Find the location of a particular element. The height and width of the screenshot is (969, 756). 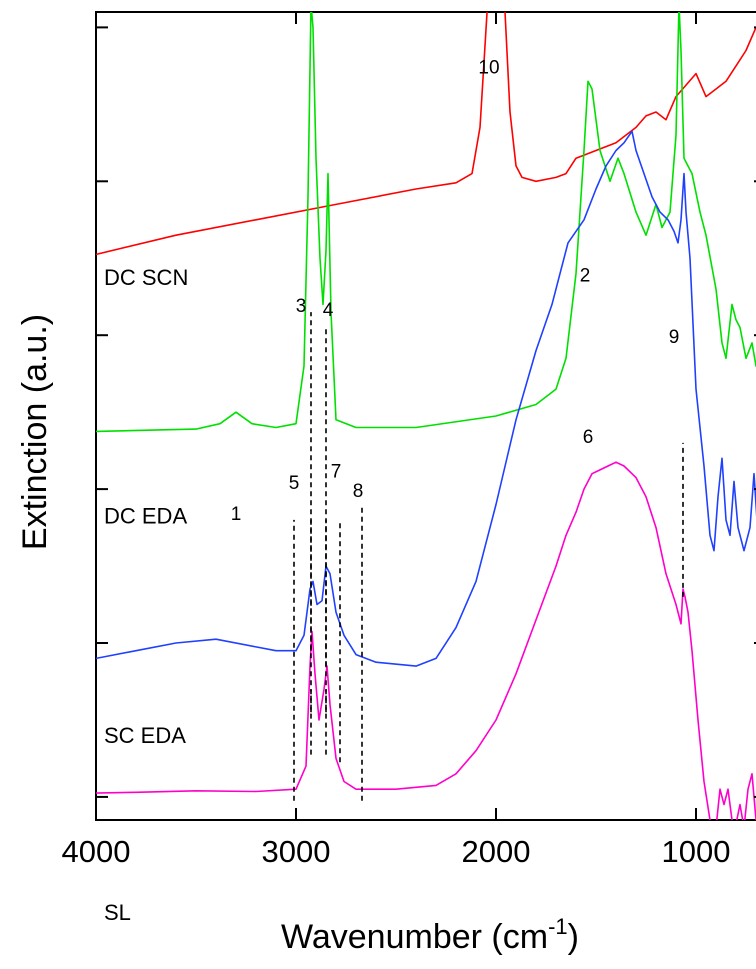

x-tick-label: 2000 is located at coordinates (496, 851).